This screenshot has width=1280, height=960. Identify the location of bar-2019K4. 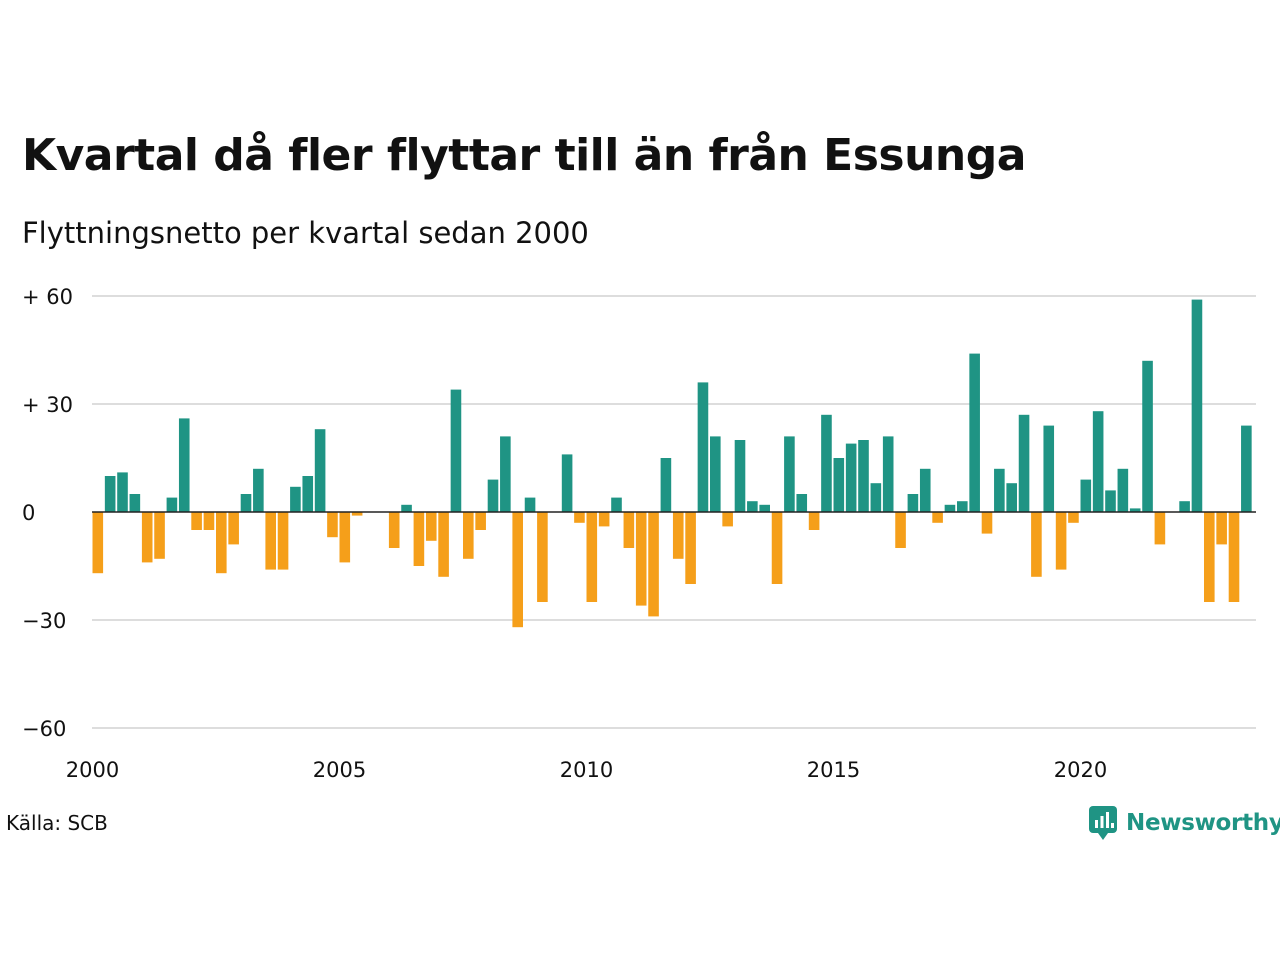
(1073, 517).